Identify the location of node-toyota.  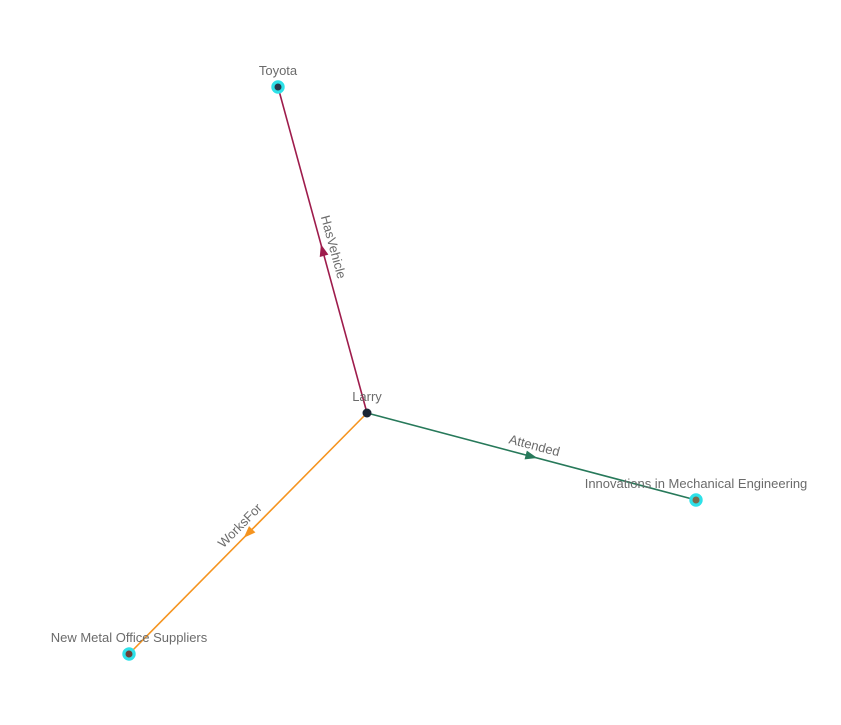
(278, 87).